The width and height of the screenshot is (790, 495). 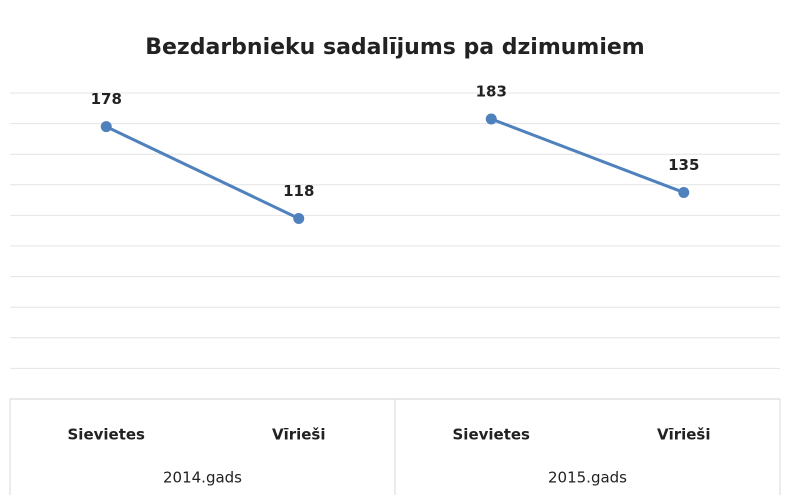 I want to click on group-label: 2014.gads, so click(x=202, y=478).